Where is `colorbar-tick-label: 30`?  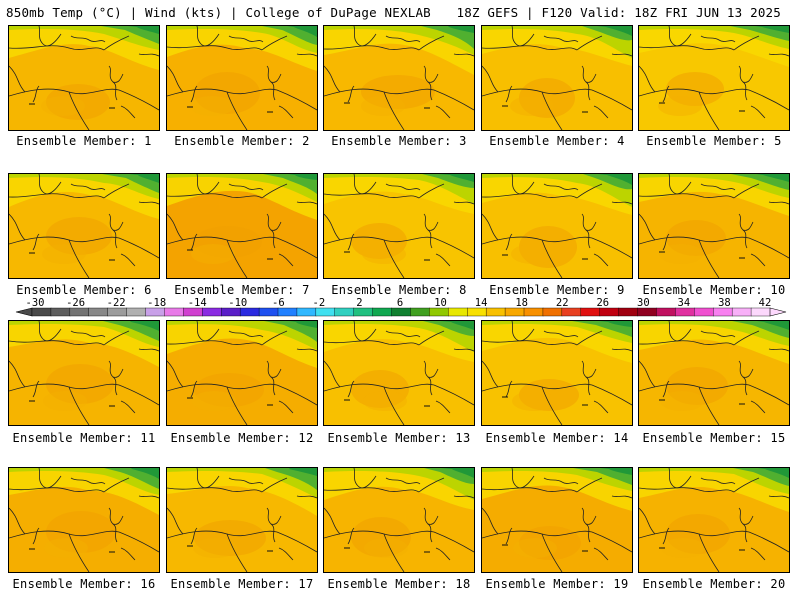
colorbar-tick-label: 30 is located at coordinates (643, 303).